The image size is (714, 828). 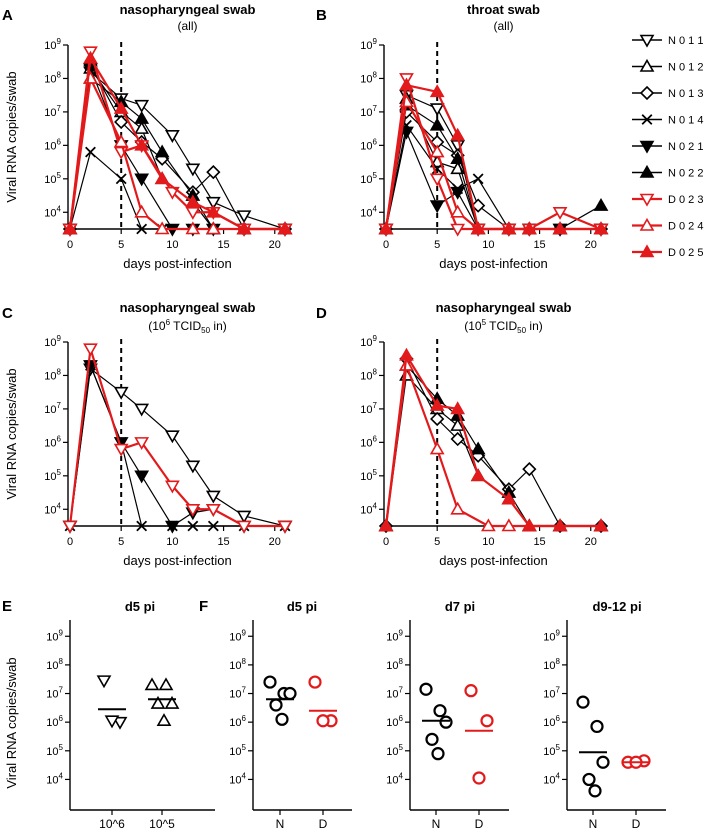 What do you see at coordinates (591, 542) in the screenshot?
I see `x-tick-label: 20` at bounding box center [591, 542].